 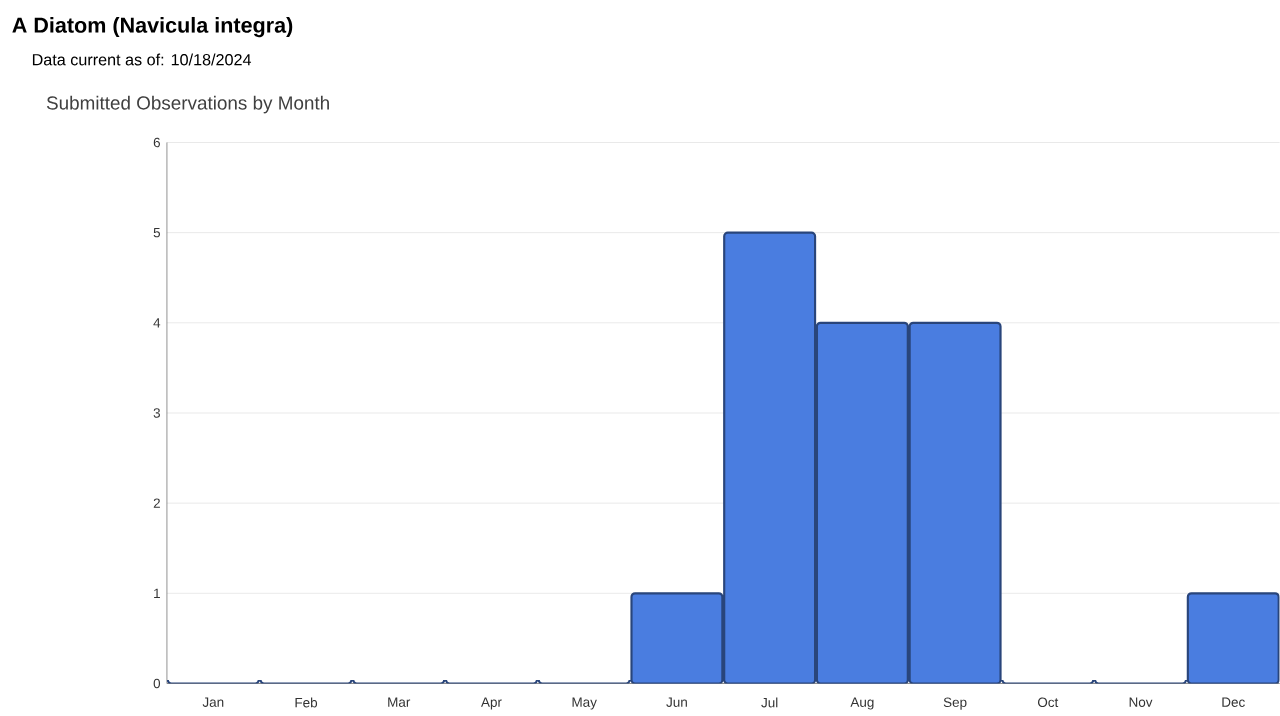 I want to click on chart-title: A Diatom (Navicula integra), so click(x=152, y=27).